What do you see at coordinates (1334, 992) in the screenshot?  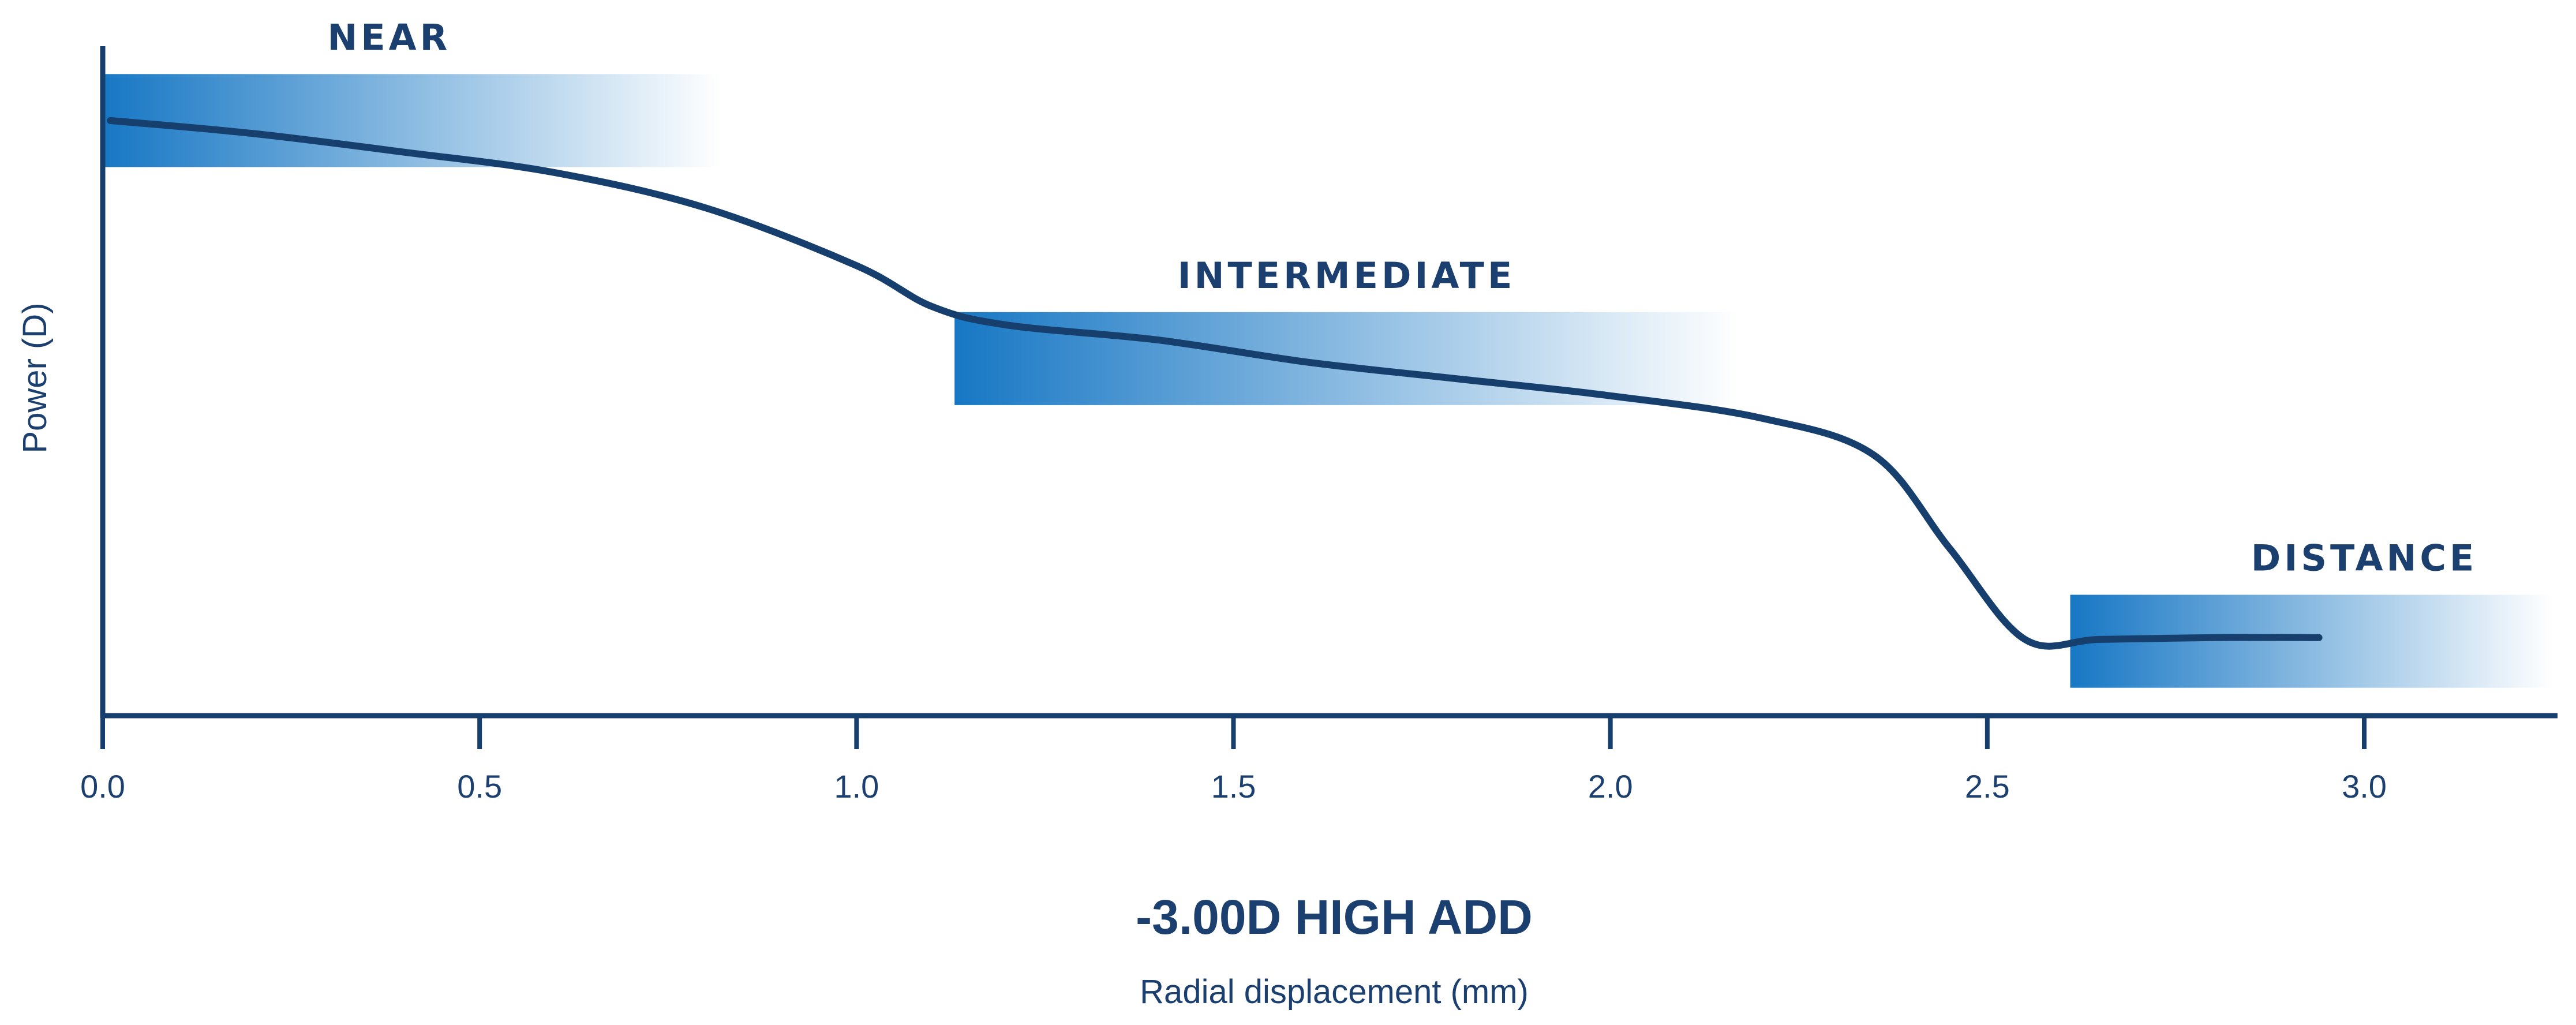 I see `x-axis-label: Radial displacement (mm)` at bounding box center [1334, 992].